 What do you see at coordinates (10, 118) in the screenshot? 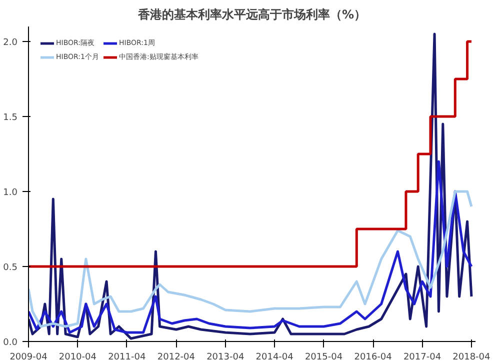
I see `y-tick-label: 1.5` at bounding box center [10, 118].